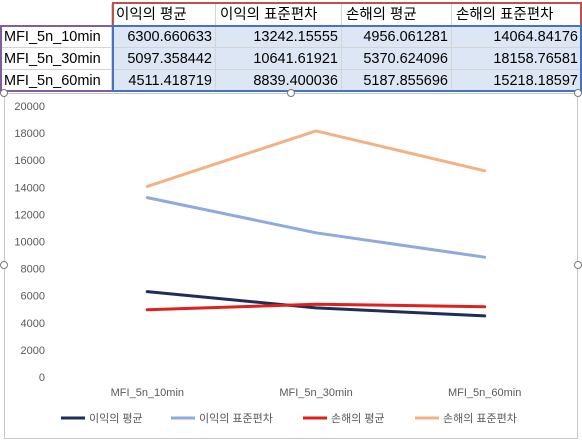  I want to click on x-tick-label: MFI_5n_30min, so click(315, 393).